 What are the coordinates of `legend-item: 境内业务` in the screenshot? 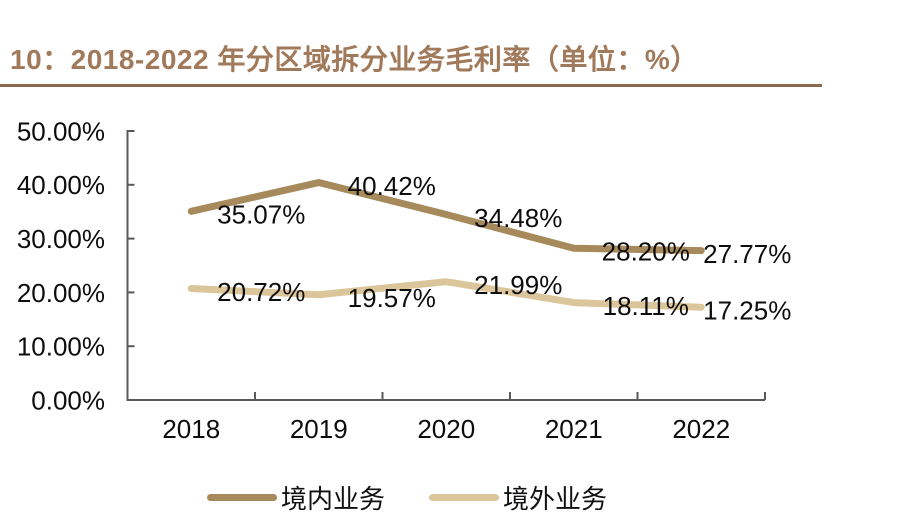 It's located at (296, 497).